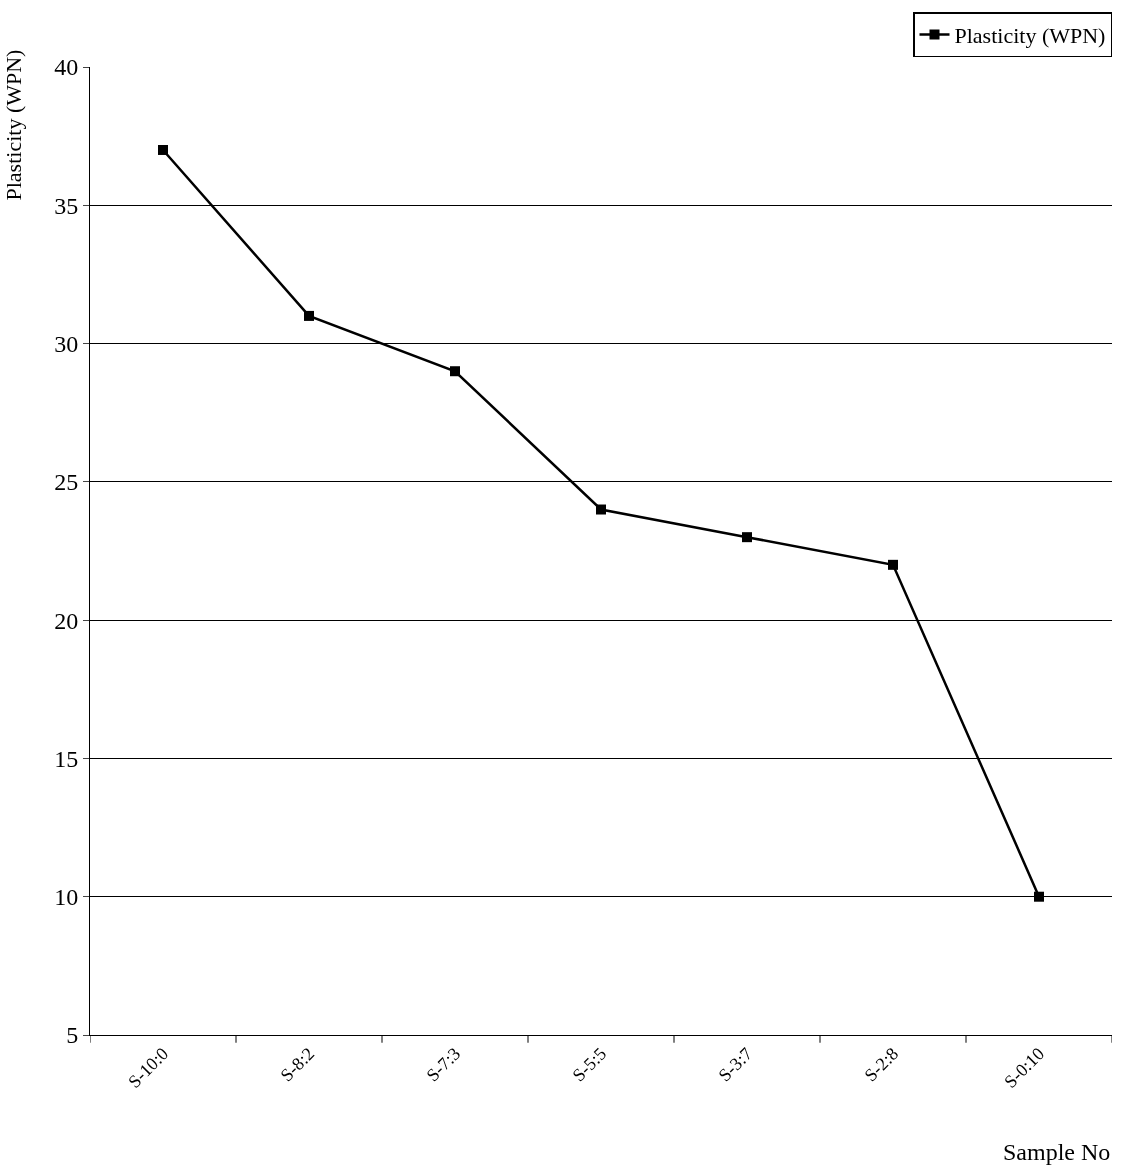 The height and width of the screenshot is (1171, 1127). Describe the element at coordinates (66, 343) in the screenshot. I see `y-tick-label: 30` at that location.